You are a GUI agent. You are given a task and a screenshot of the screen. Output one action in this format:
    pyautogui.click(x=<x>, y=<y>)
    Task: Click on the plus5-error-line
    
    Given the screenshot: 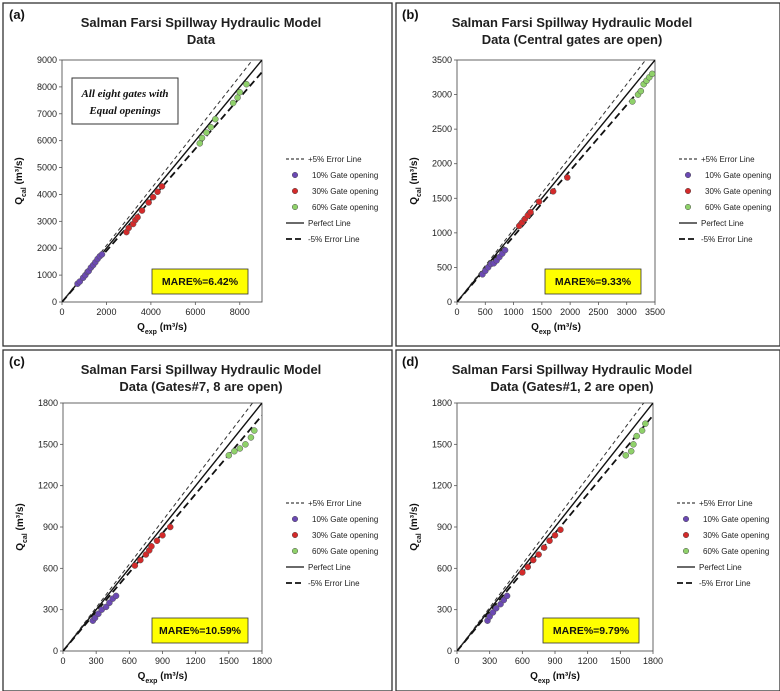 What is the action you would take?
    pyautogui.click(x=158, y=181)
    